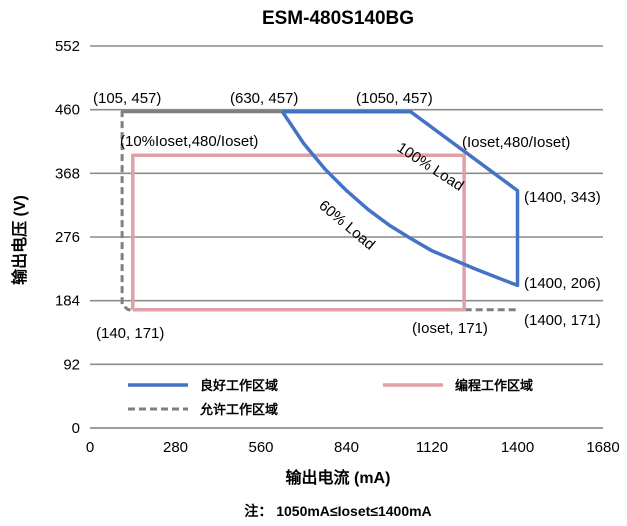 The width and height of the screenshot is (627, 526). I want to click on y-tick-460: 460, so click(67, 110).